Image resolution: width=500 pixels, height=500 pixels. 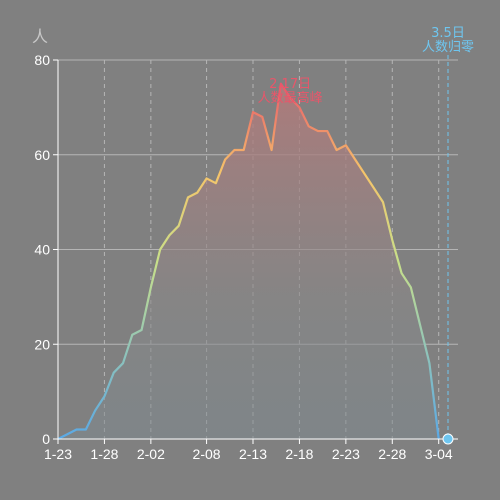 I want to click on y-axis-unit: 人, so click(x=40, y=36).